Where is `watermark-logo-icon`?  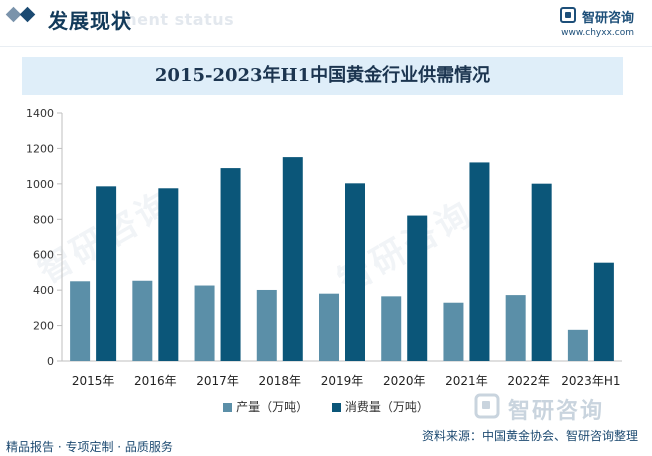 watermark-logo-icon is located at coordinates (487, 406).